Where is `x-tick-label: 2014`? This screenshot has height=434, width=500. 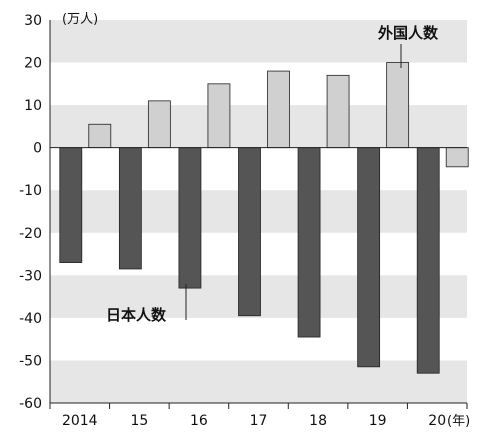
x-tick-label: 2014 is located at coordinates (80, 421).